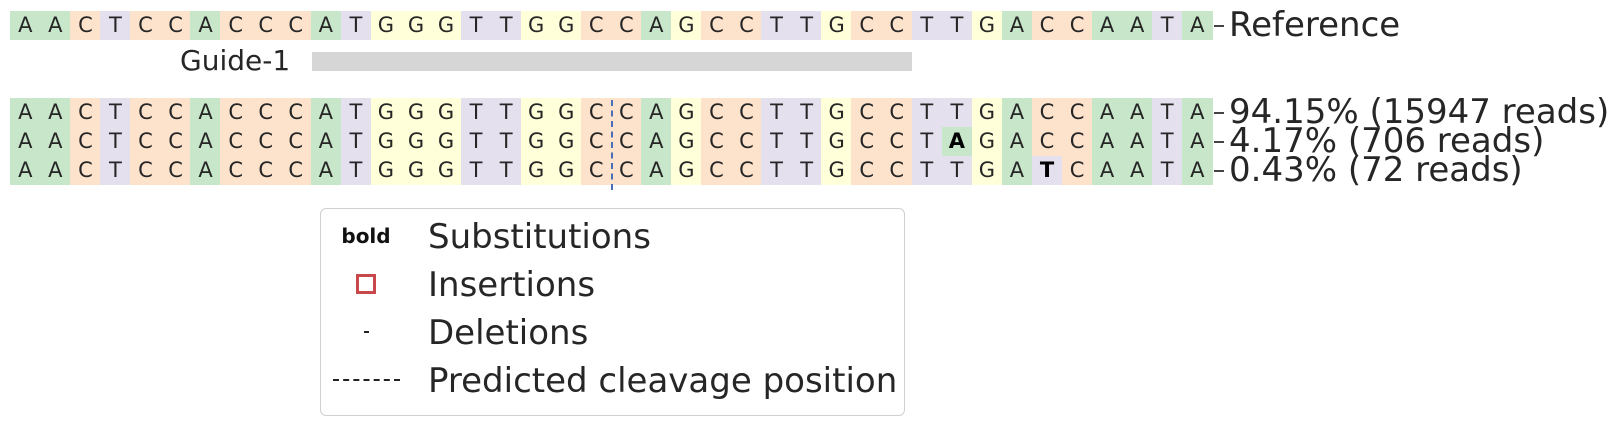 The height and width of the screenshot is (426, 1609). I want to click on guide-label: Guide-1, so click(235, 60).